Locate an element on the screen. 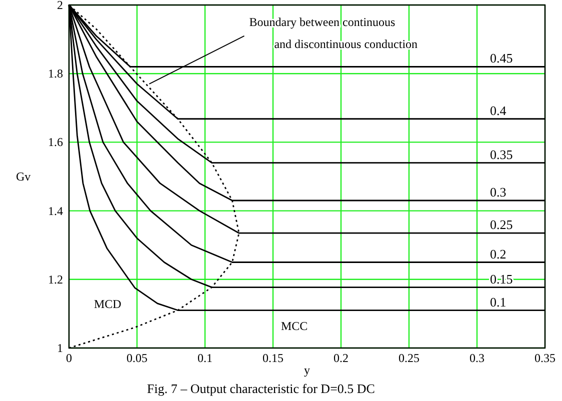 This screenshot has height=401, width=562. x-tick-label: 0.3 is located at coordinates (477, 358).